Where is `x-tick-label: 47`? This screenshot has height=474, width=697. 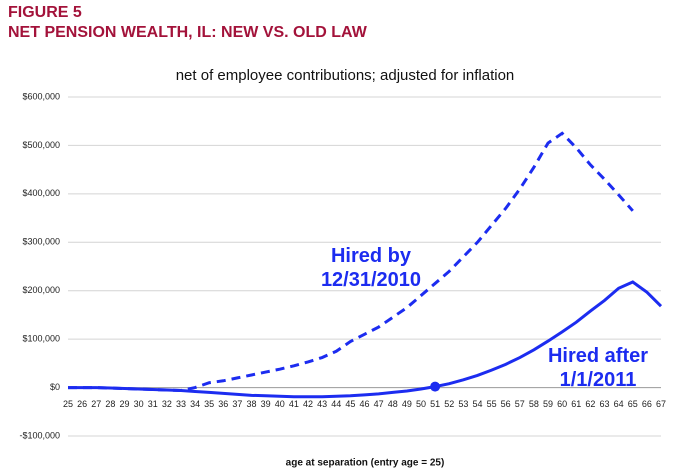
x-tick-label: 47 is located at coordinates (379, 404).